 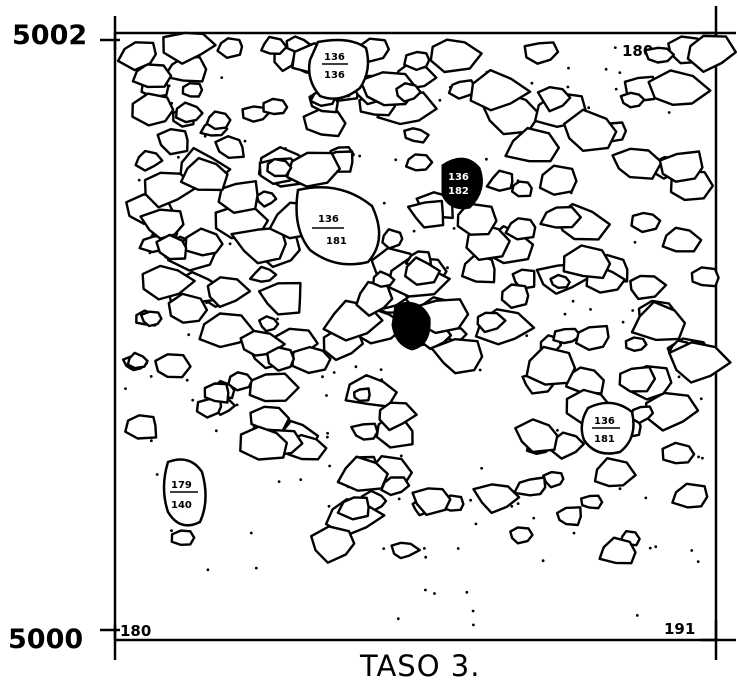 What do you see at coordinates (679, 629) in the screenshot?
I see `corner-label-bottom-right: 191` at bounding box center [679, 629].